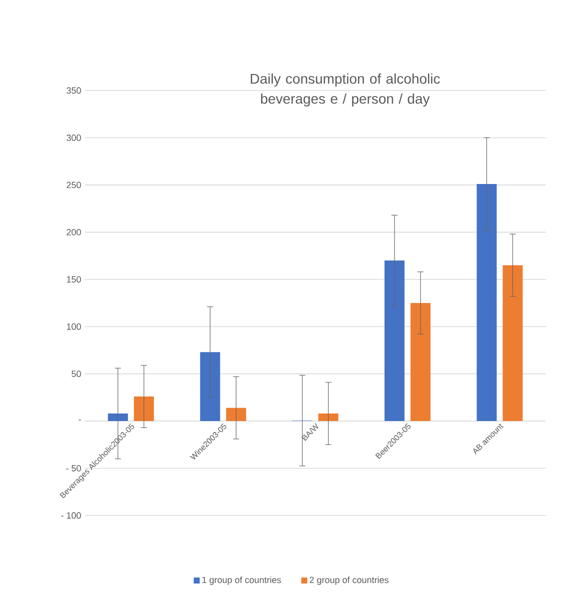  What do you see at coordinates (73, 90) in the screenshot?
I see `y-tick-label: 350` at bounding box center [73, 90].